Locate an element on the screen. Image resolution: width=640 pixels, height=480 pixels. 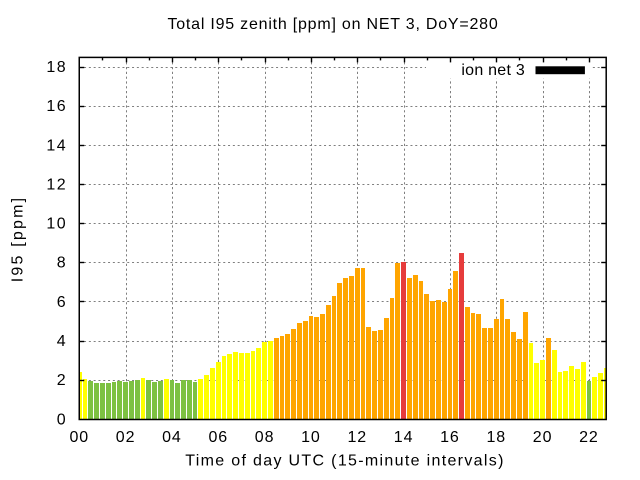
svg-text: I95 [ppm] is located at coordinates (18, 239).